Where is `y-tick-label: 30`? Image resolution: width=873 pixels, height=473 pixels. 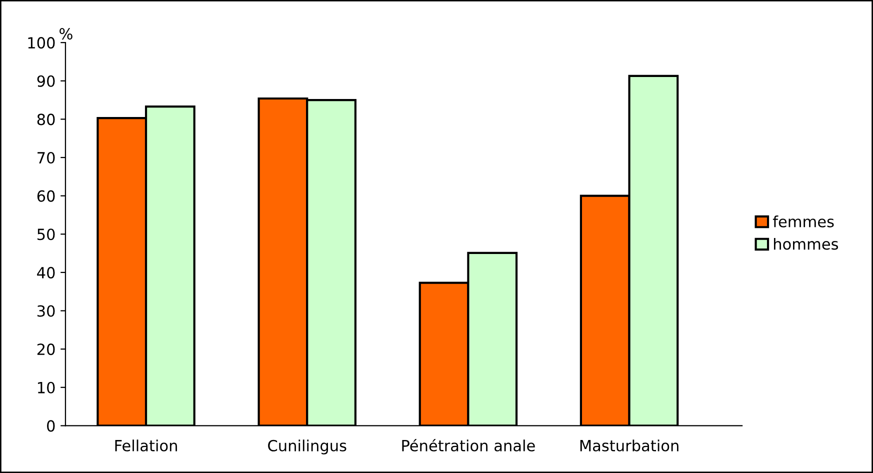
y-tick-label: 30 is located at coordinates (46, 311).